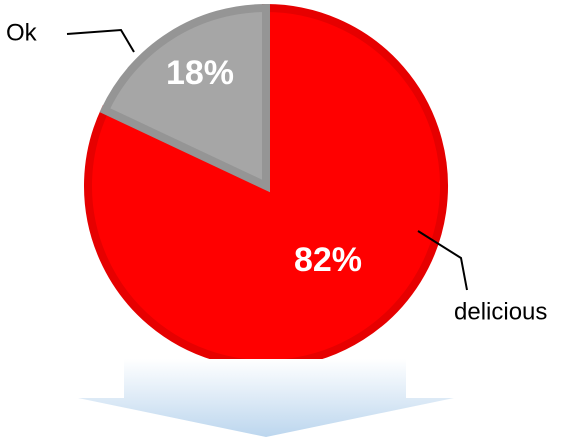 This screenshot has height=439, width=573. I want to click on pie-slice-ok, so click(184, 98).